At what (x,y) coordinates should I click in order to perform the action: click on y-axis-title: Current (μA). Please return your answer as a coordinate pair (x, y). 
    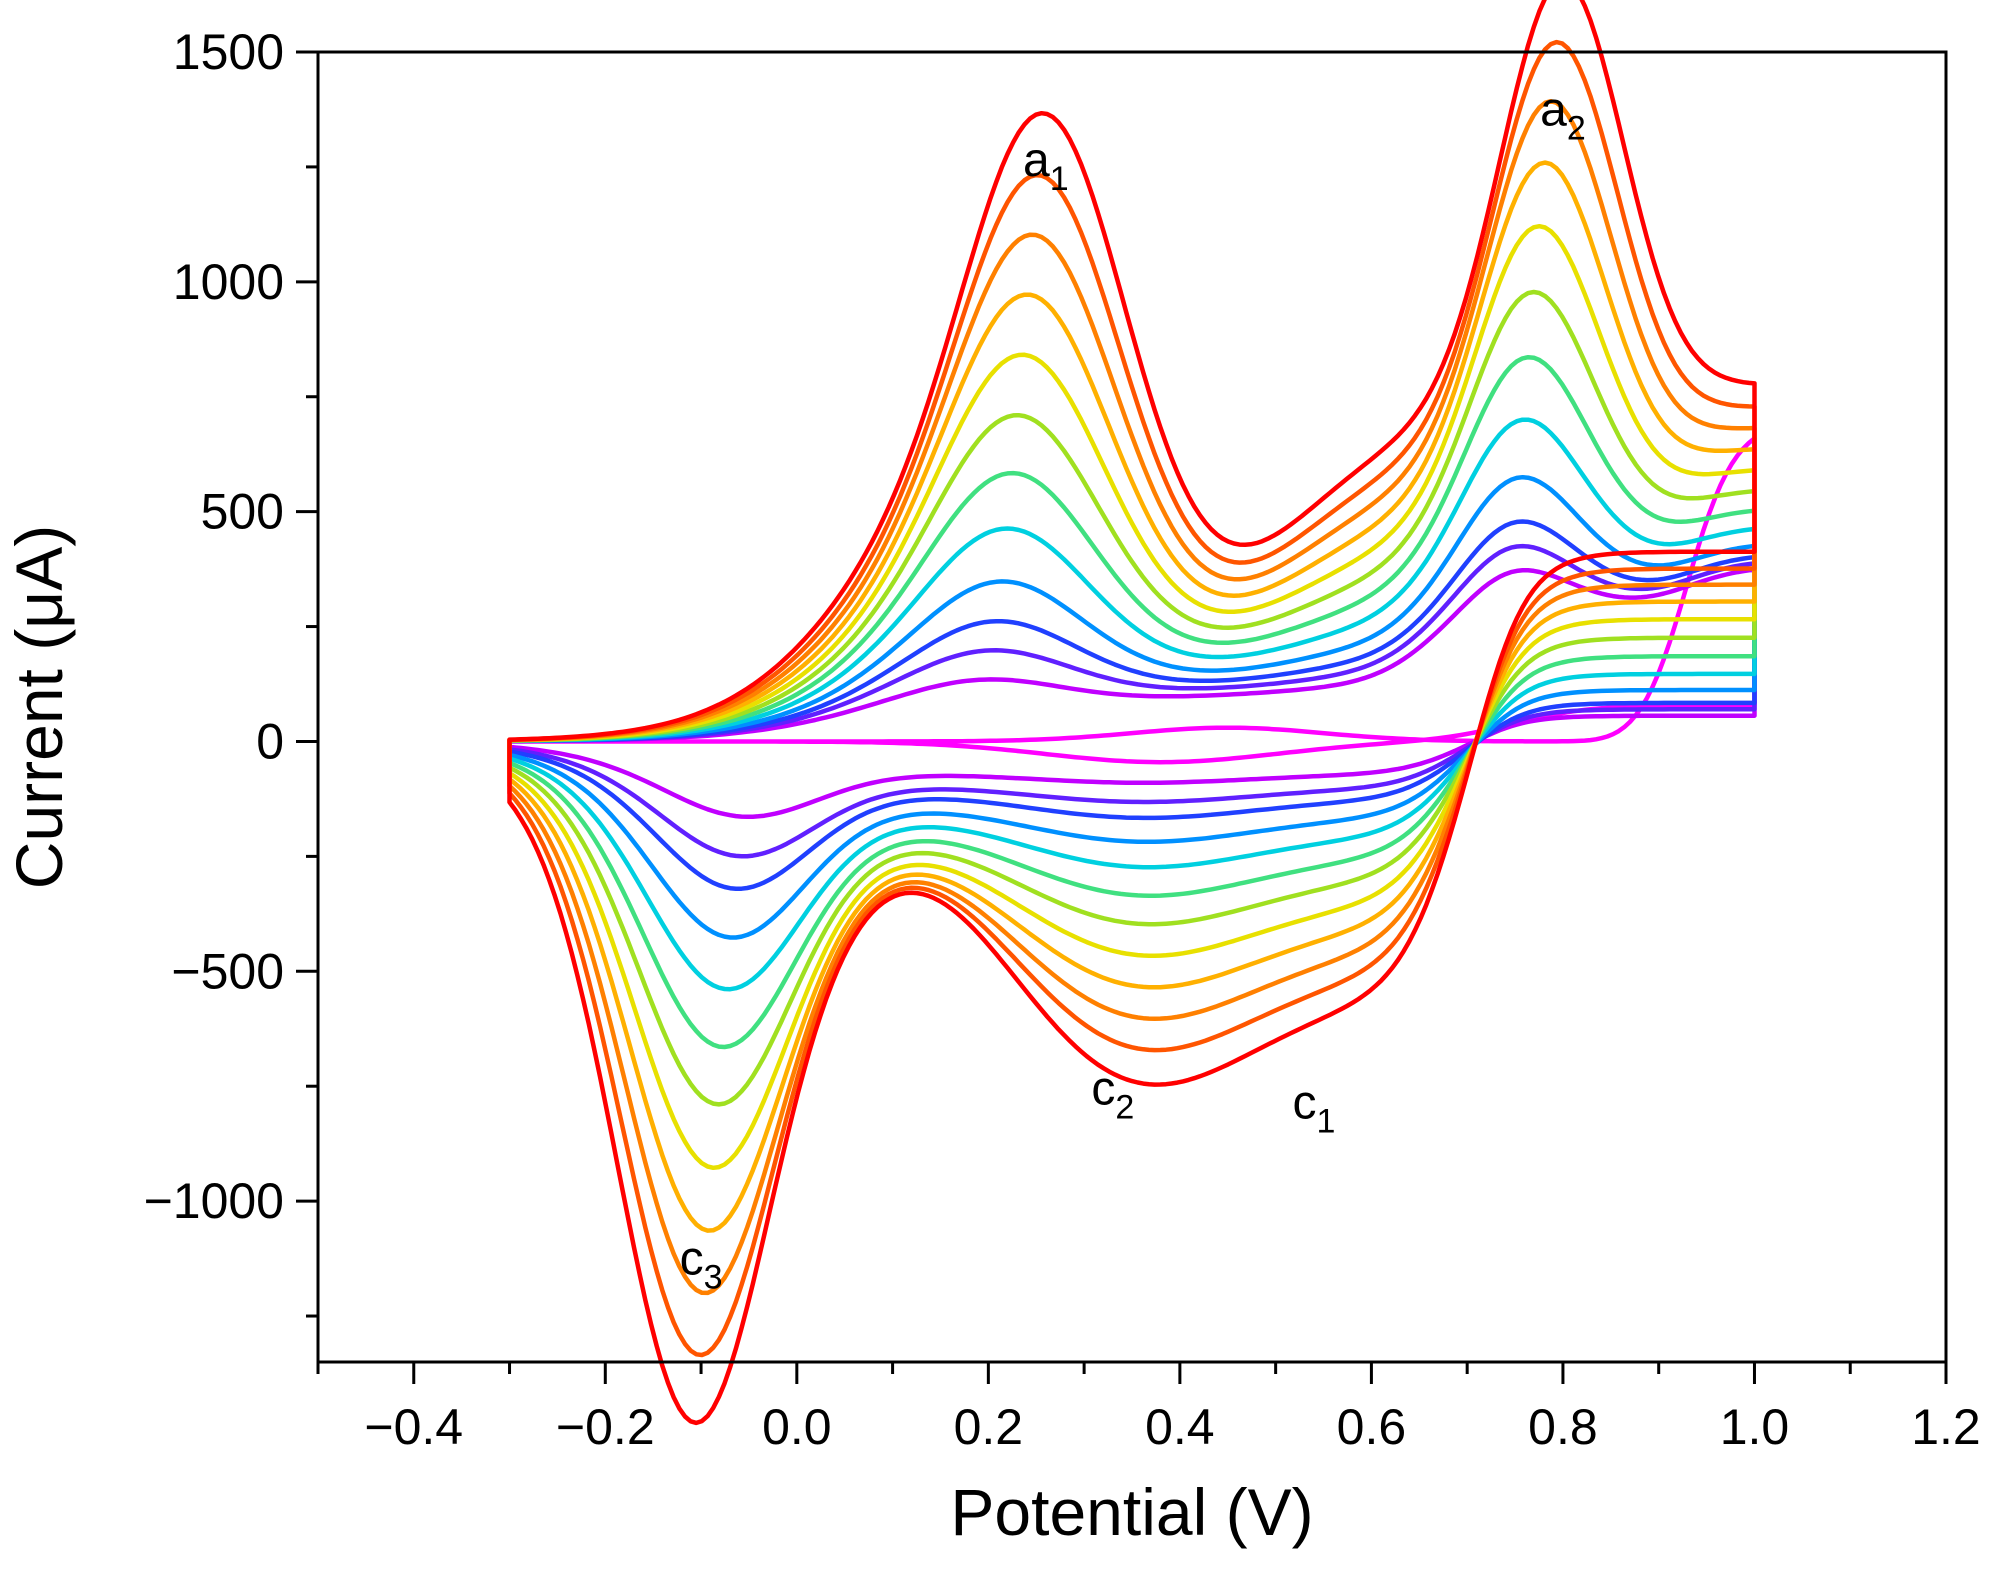
    Looking at the image, I should click on (39, 707).